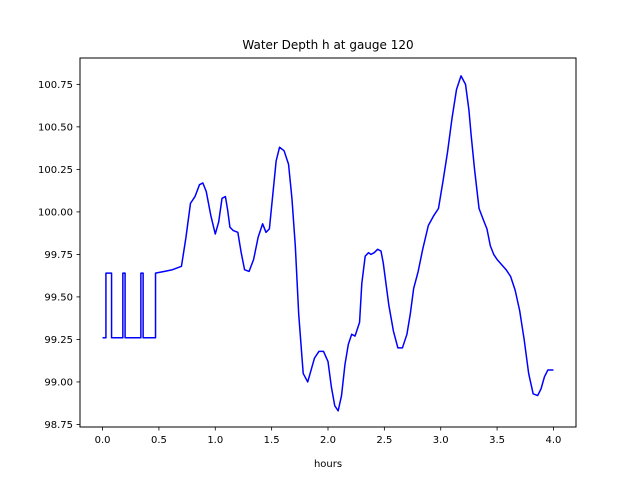 This screenshot has width=640, height=480. What do you see at coordinates (327, 45) in the screenshot?
I see `chart-title: Water Depth h at gauge 120` at bounding box center [327, 45].